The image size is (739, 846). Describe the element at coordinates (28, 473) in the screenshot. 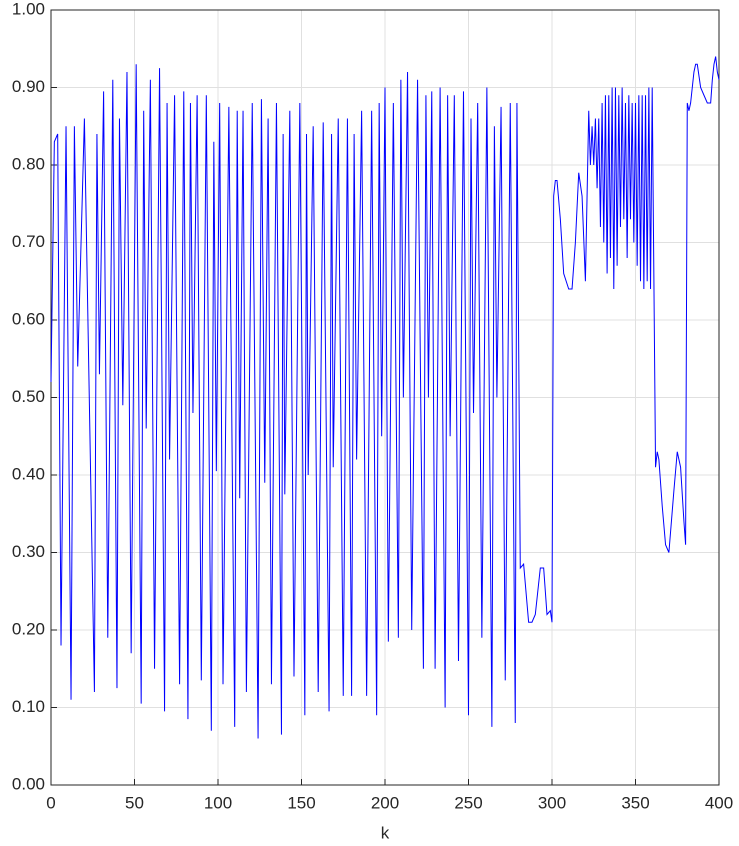

I see `y-tick-label: 0.40` at that location.